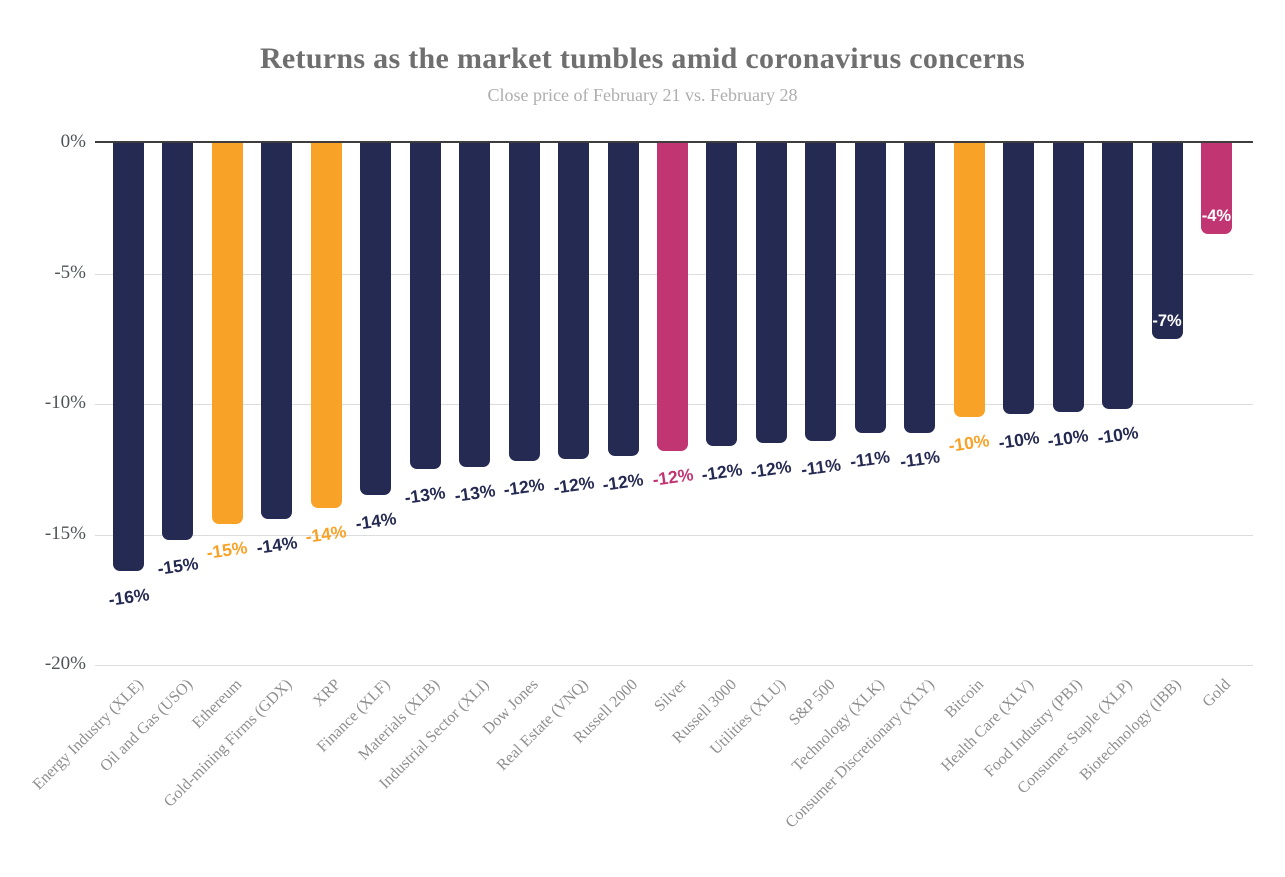  Describe the element at coordinates (65, 663) in the screenshot. I see `y-axis-label: -20%` at that location.